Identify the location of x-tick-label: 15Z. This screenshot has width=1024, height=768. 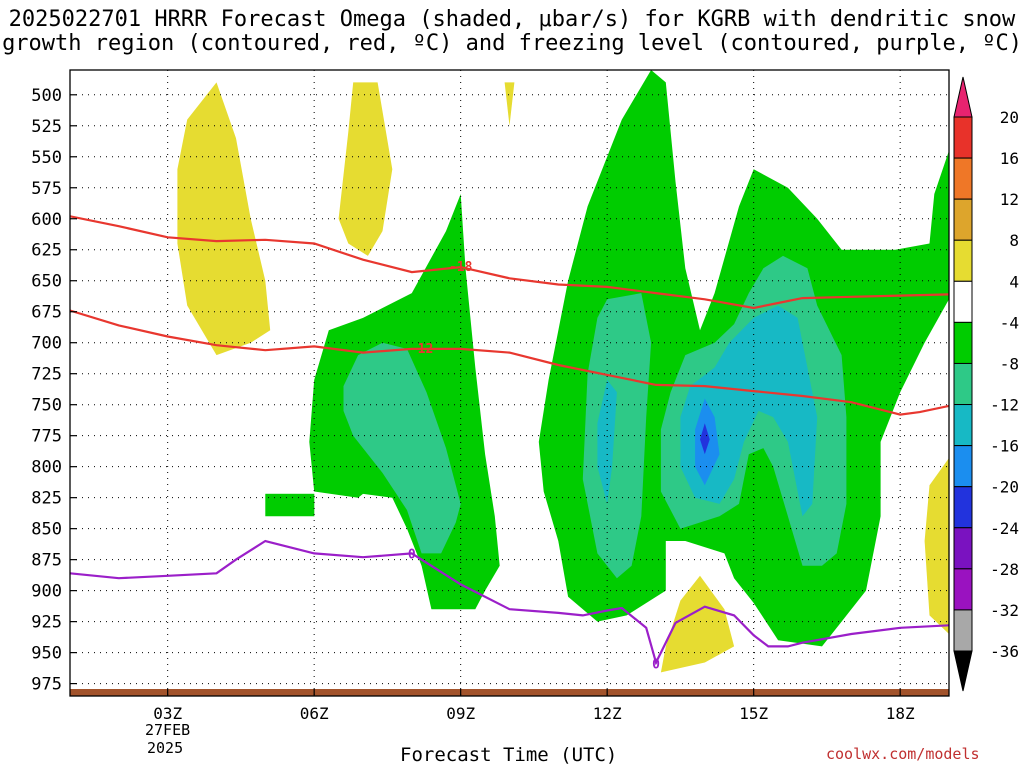
(753, 713).